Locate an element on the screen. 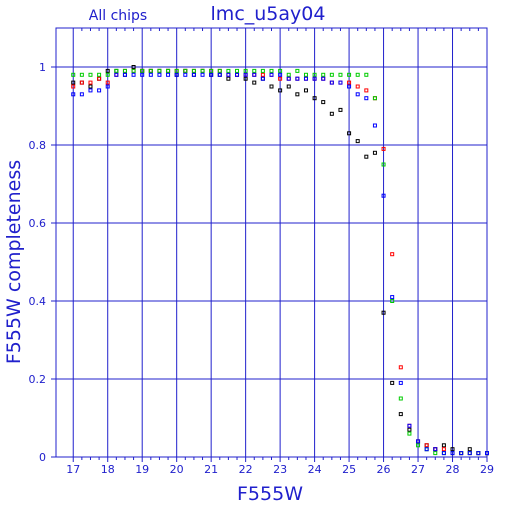 This screenshot has width=512, height=512. y-axis: 0 0.2 0.4 0.6 0.8 1 is located at coordinates (42, 262).